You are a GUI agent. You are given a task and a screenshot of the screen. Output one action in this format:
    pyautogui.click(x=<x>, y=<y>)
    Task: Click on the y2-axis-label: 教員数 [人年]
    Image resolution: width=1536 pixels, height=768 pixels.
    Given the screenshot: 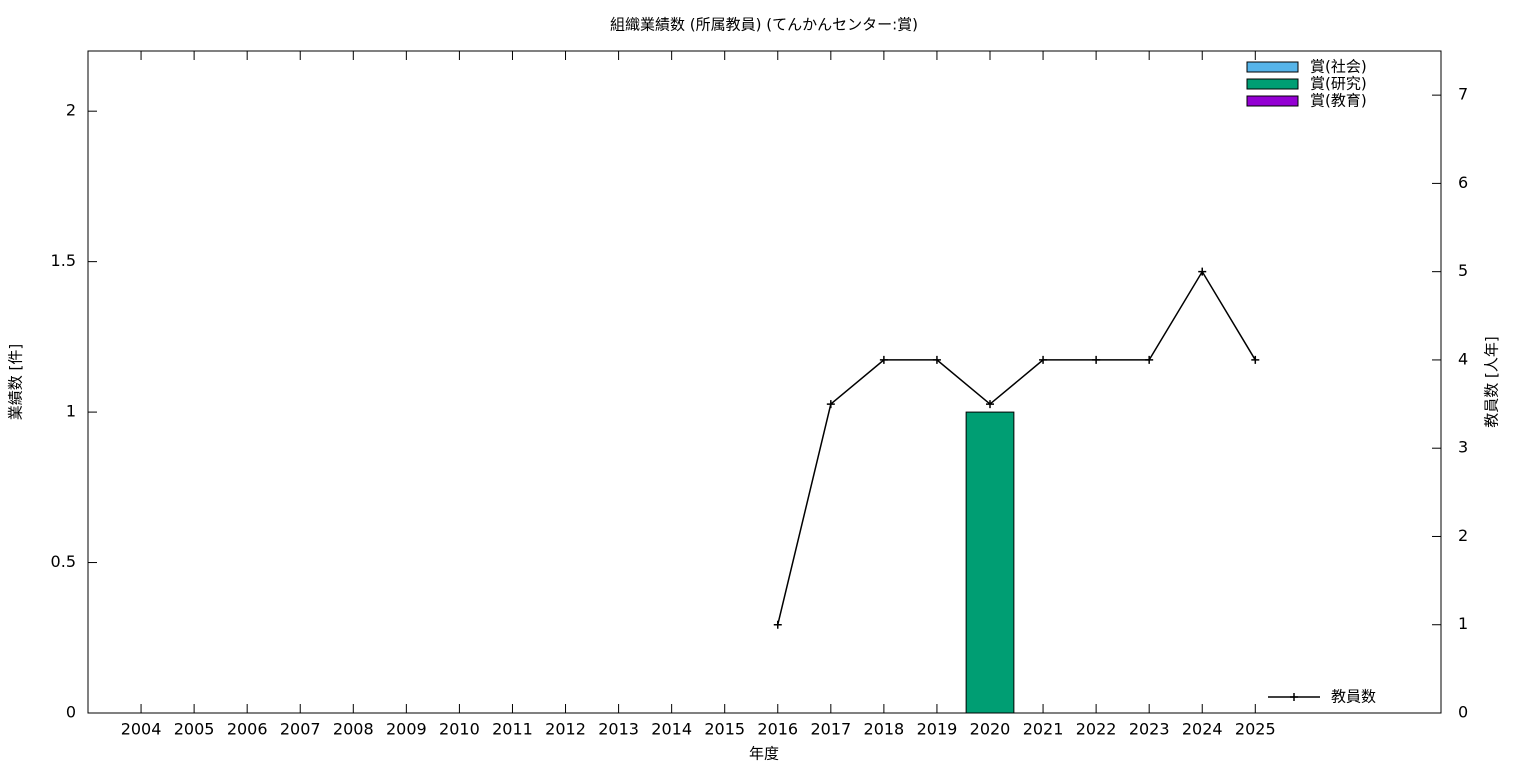 What is the action you would take?
    pyautogui.click(x=1492, y=381)
    